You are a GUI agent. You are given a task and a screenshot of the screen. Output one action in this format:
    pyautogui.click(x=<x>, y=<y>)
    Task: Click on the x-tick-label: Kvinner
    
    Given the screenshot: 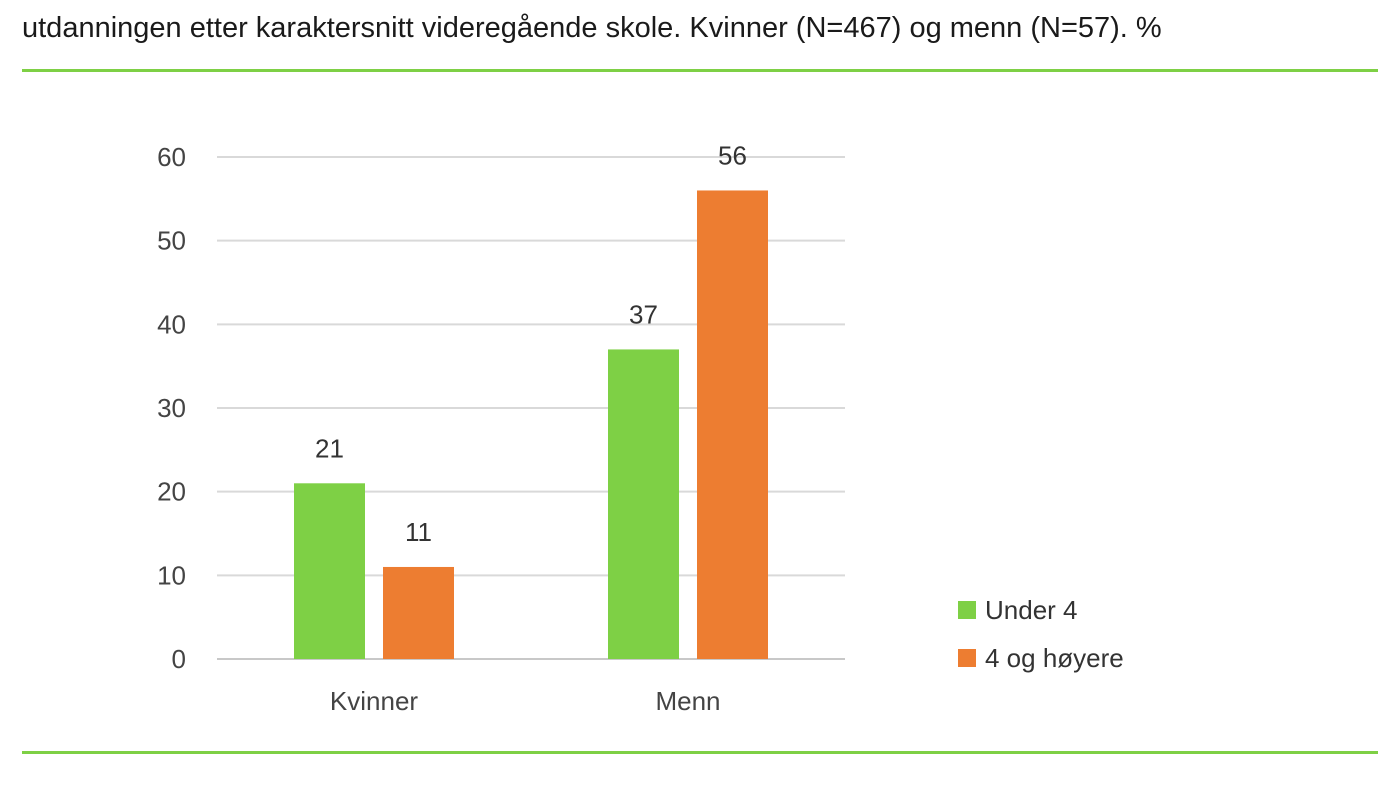 What is the action you would take?
    pyautogui.click(x=374, y=701)
    